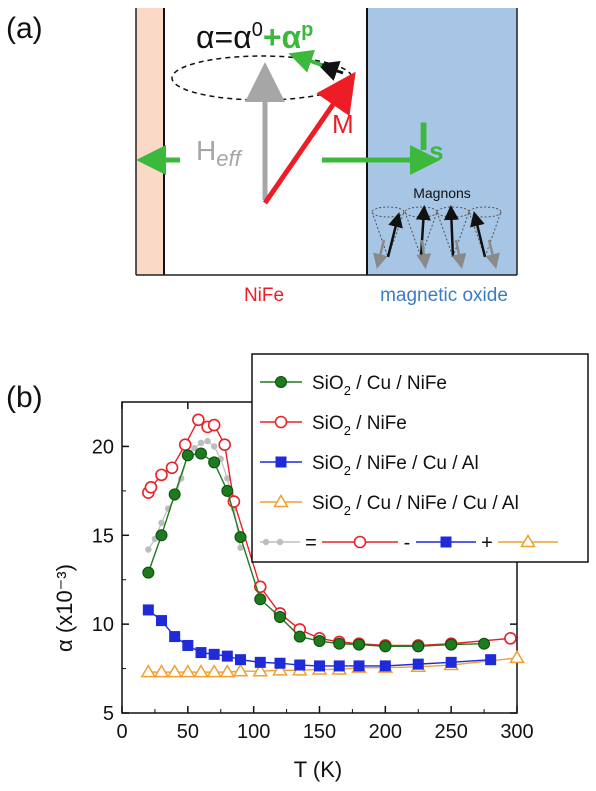 The width and height of the screenshot is (596, 791). Describe the element at coordinates (444, 295) in the screenshot. I see `oxide-label: magnetic oxide` at that location.